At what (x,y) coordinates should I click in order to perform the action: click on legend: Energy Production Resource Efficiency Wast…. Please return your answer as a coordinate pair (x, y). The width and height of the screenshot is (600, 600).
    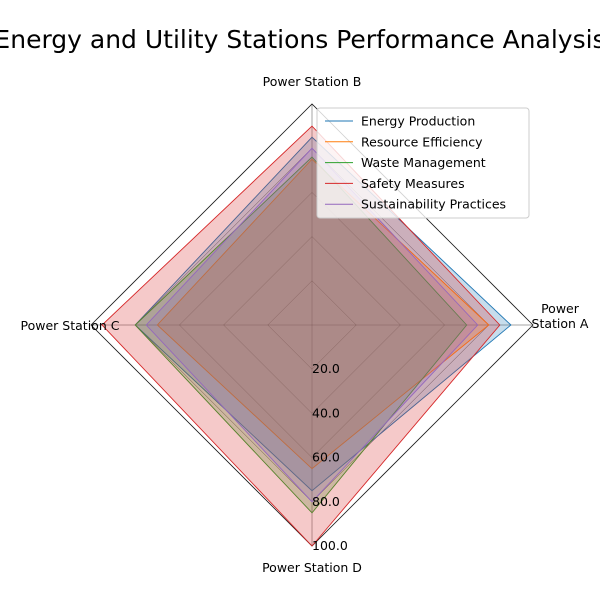
    Looking at the image, I should click on (423, 163).